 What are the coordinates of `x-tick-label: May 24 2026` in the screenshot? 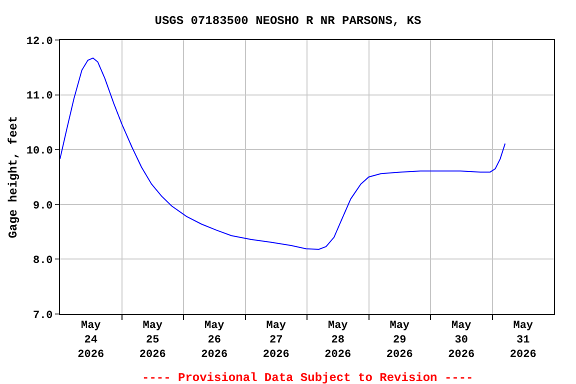 It's located at (91, 340).